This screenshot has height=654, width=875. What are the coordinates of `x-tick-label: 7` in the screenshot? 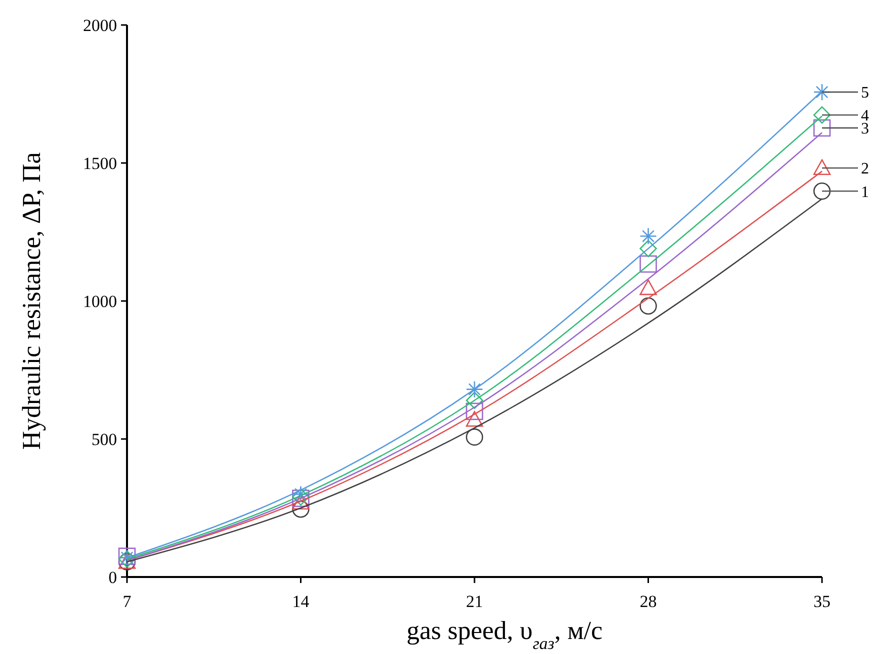 It's located at (127, 601).